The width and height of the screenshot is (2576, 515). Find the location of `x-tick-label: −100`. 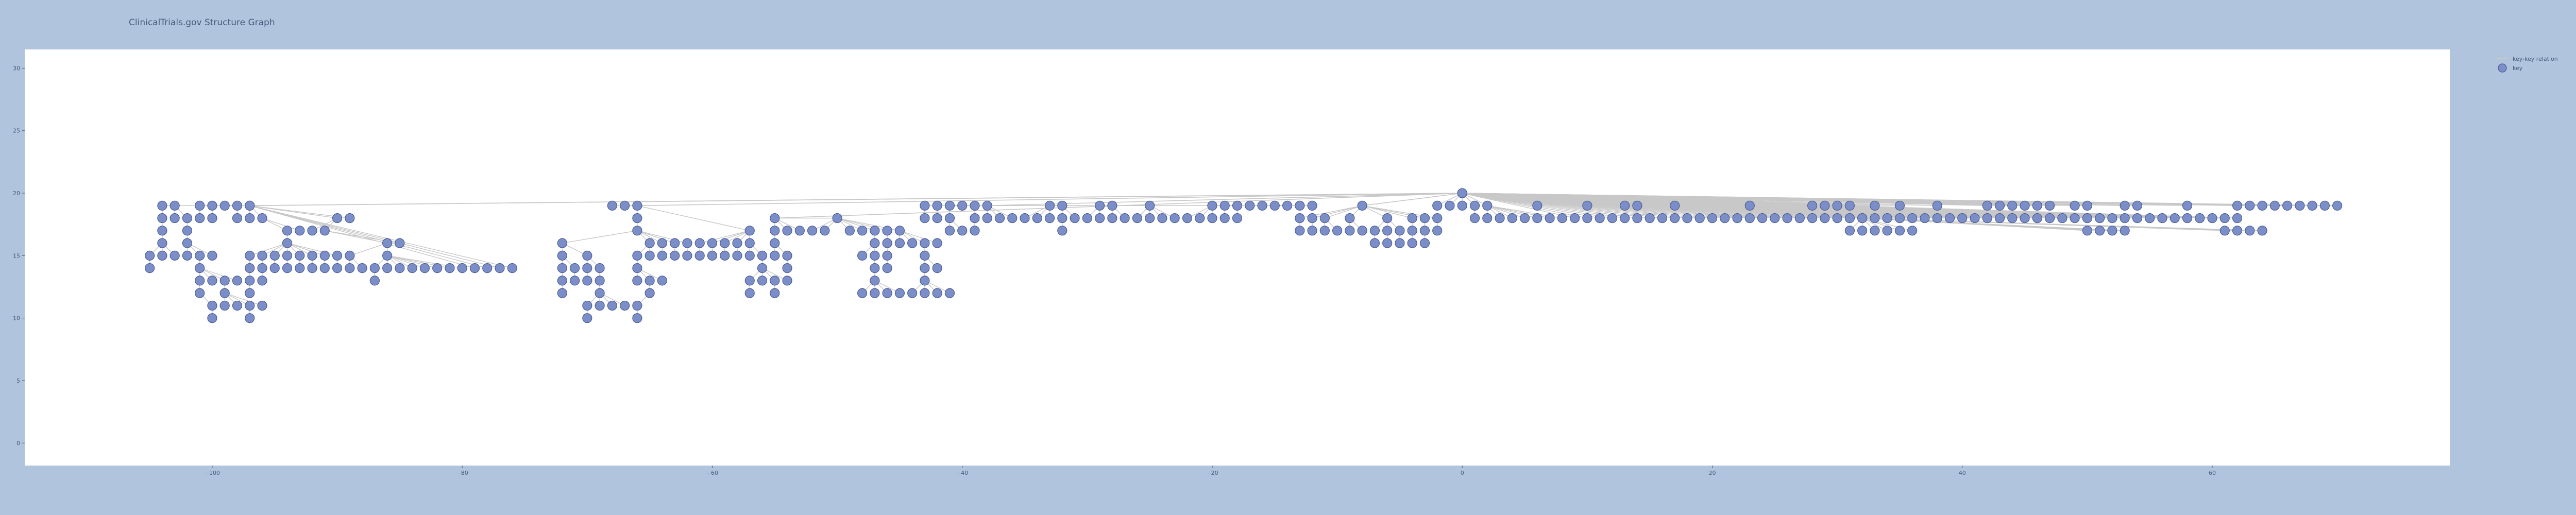

x-tick-label: −100 is located at coordinates (212, 473).